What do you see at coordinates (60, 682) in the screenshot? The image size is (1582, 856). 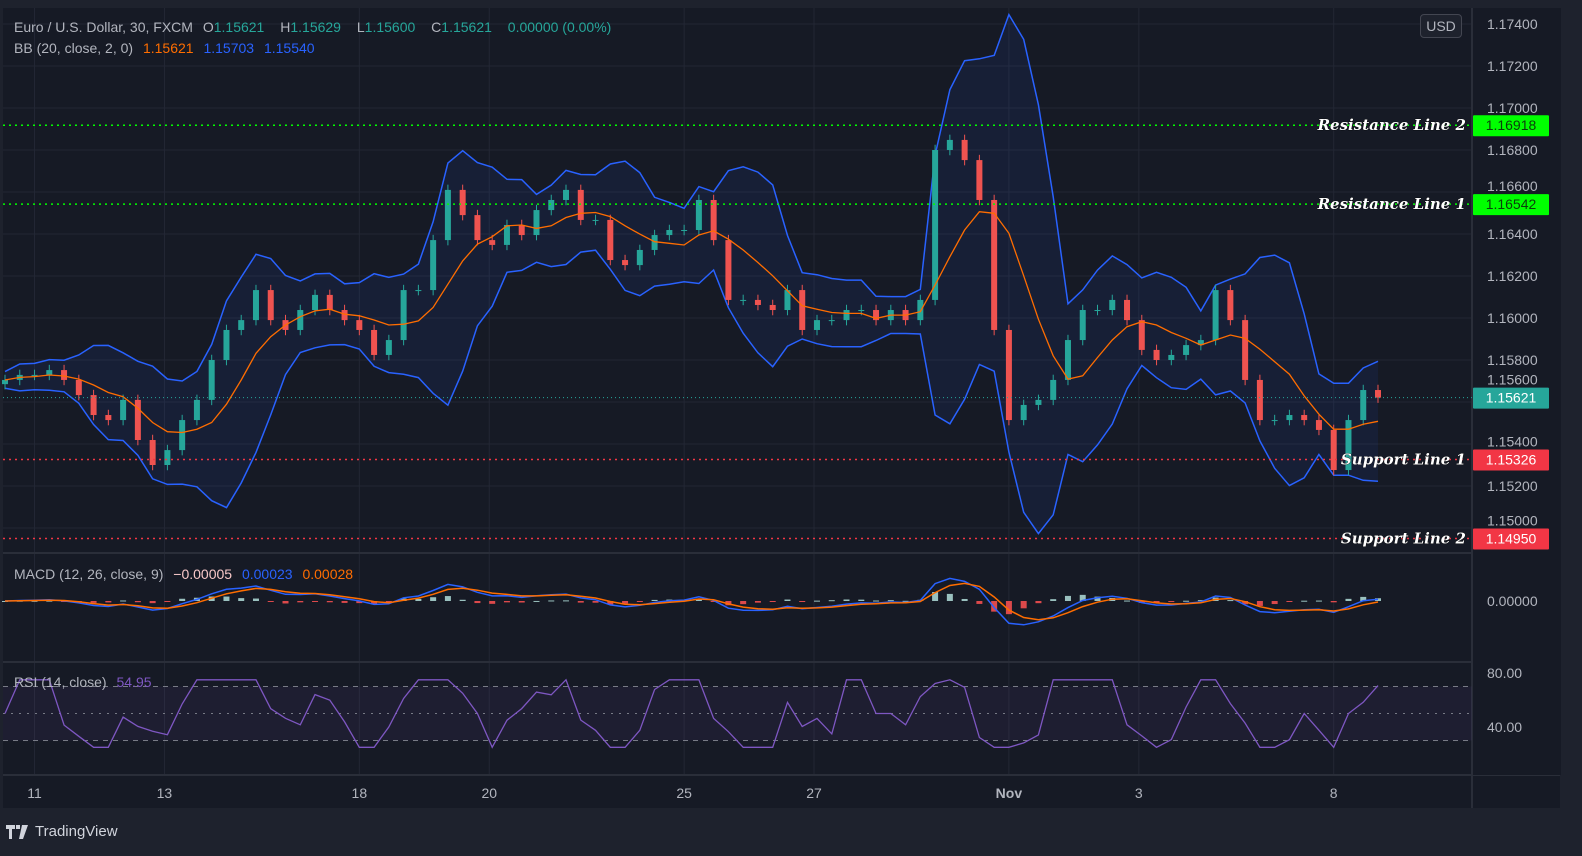 I see `rsi-label: RSI (14, close)` at bounding box center [60, 682].